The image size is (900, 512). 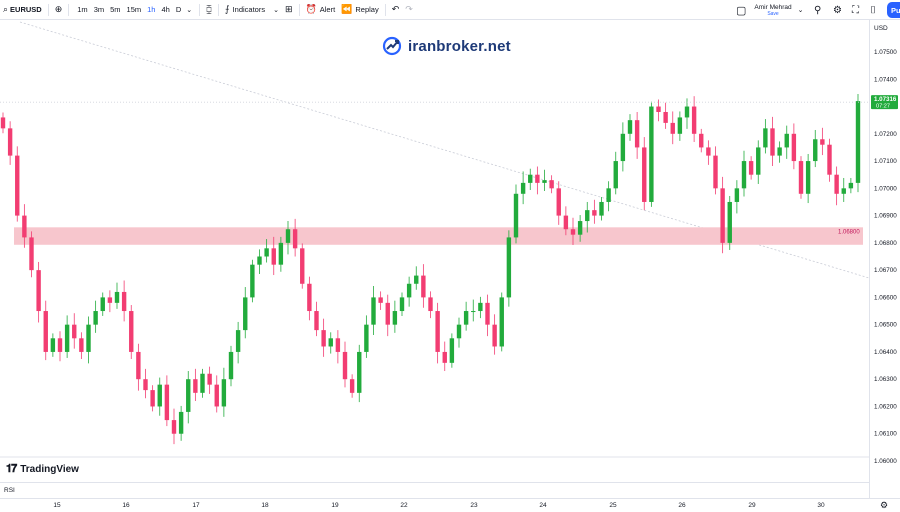 I want to click on quick-search-button: ⚲, so click(x=817, y=10).